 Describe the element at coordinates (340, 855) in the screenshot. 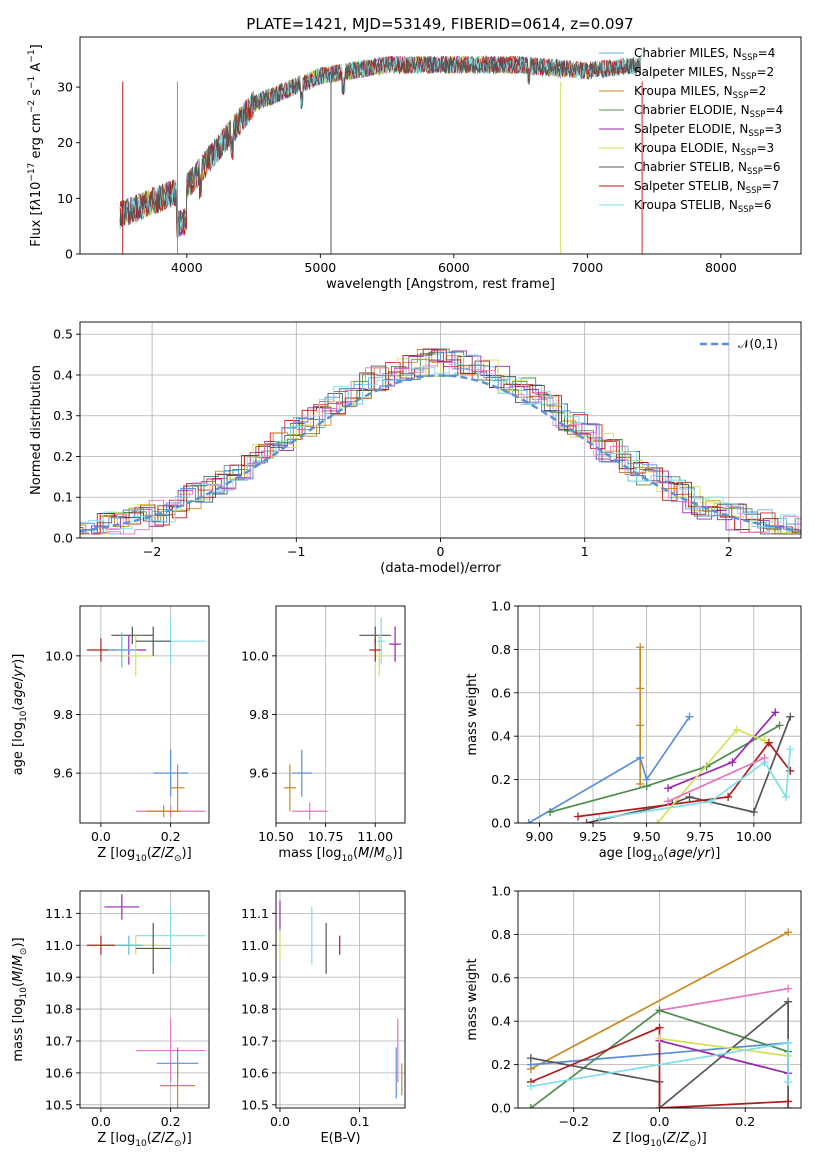

I see `age_vs_mass-xlabel: mass [log10(M/M⊙)]` at that location.